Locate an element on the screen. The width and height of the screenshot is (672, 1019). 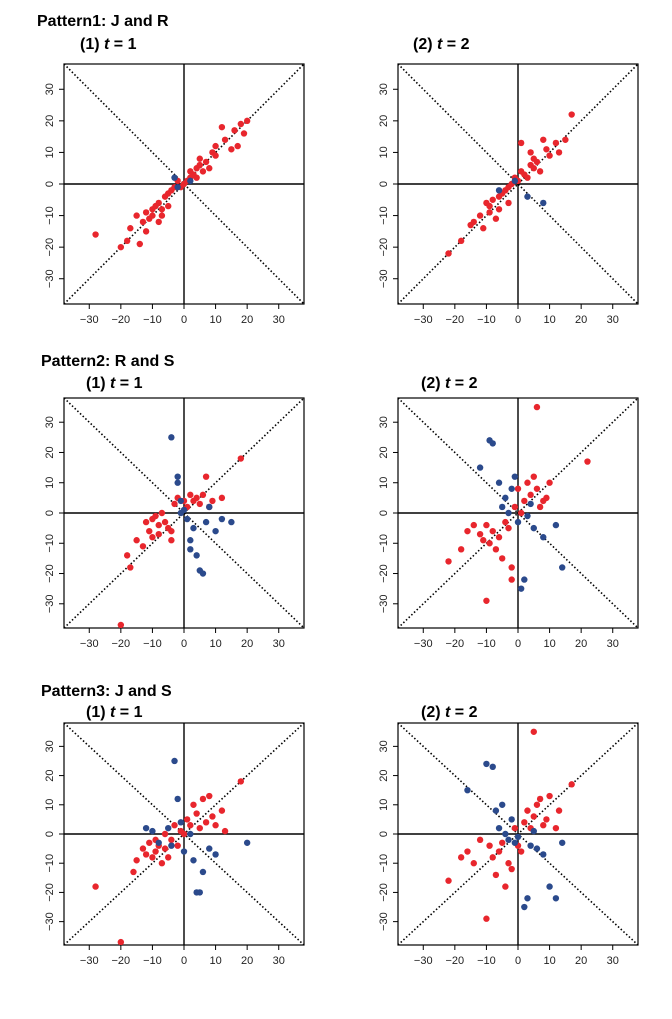
xtick-label-p2-t1: −10 is located at coordinates (152, 644).